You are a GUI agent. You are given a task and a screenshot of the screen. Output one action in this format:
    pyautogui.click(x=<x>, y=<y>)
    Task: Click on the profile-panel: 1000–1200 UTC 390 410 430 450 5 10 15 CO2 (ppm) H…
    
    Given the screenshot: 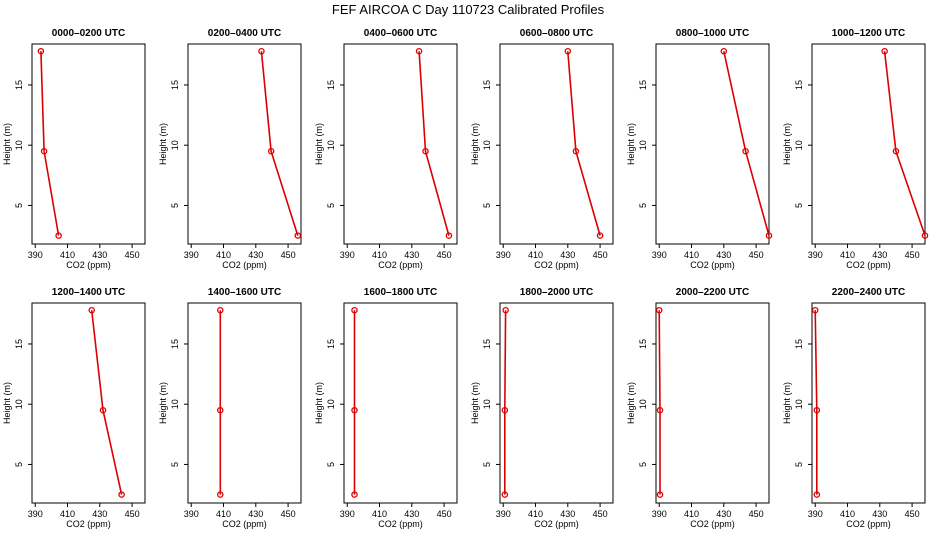 What is the action you would take?
    pyautogui.click(x=855, y=149)
    